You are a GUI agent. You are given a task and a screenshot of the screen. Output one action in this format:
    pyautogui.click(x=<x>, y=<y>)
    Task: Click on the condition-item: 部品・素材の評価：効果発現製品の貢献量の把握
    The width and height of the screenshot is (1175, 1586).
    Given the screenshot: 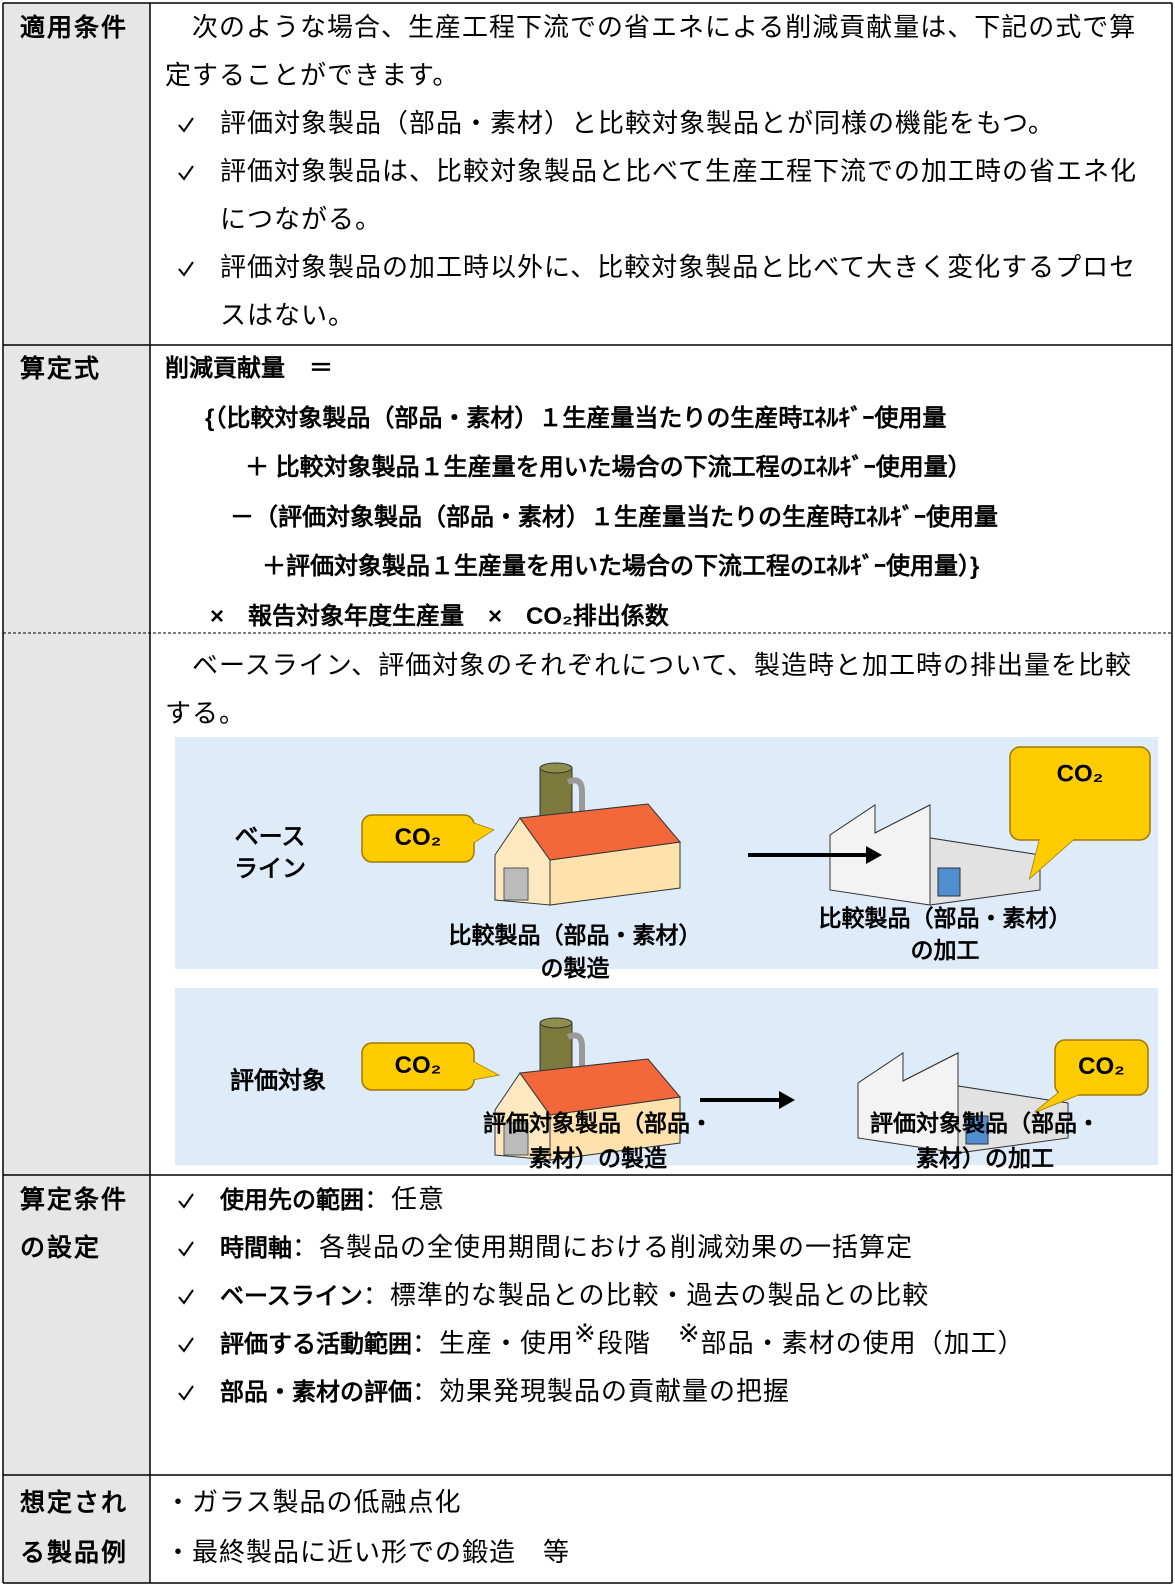 What is the action you would take?
    pyautogui.click(x=505, y=1392)
    